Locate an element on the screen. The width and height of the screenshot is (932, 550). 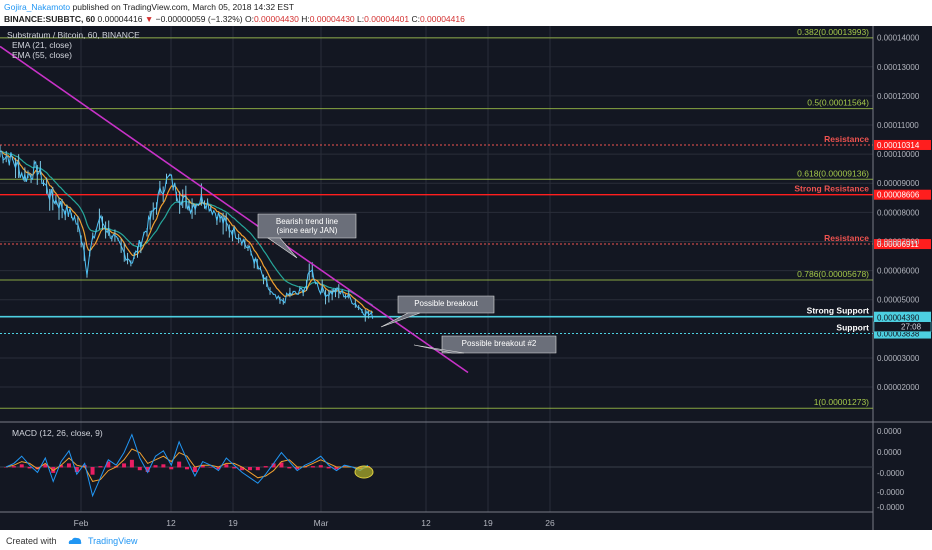
ema21-legend: EMA (21, close) is located at coordinates (42, 45).